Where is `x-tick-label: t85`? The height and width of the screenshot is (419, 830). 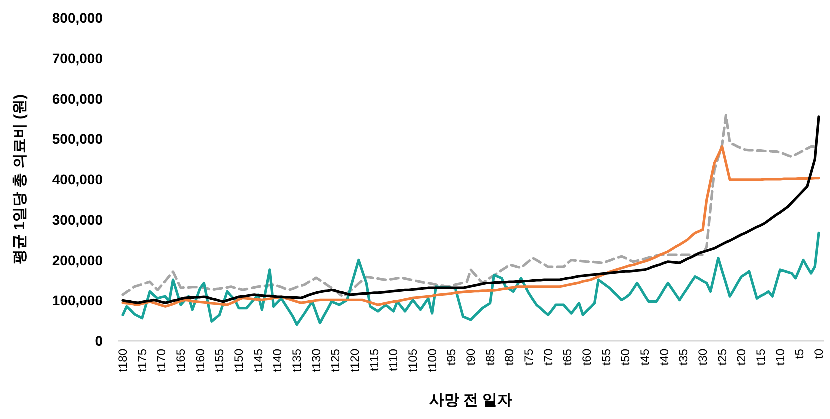 x-tick-label: t85 is located at coordinates (490, 357).